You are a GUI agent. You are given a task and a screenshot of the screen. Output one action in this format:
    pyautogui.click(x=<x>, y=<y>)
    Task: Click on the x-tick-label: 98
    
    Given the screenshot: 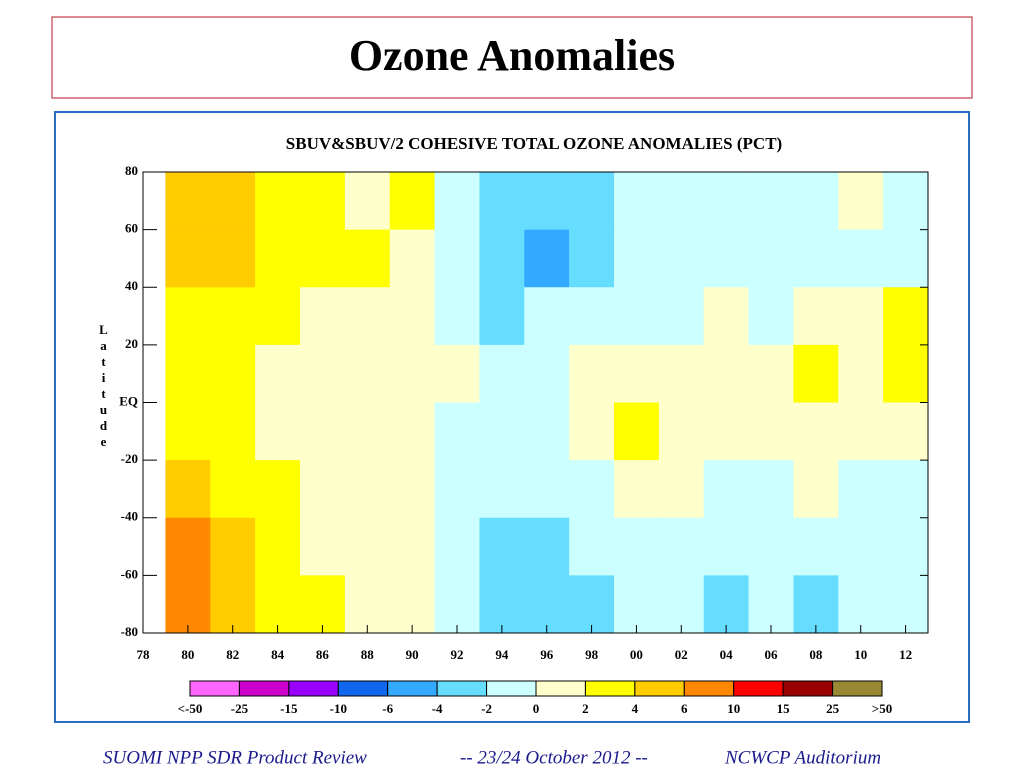 What is the action you would take?
    pyautogui.click(x=592, y=654)
    